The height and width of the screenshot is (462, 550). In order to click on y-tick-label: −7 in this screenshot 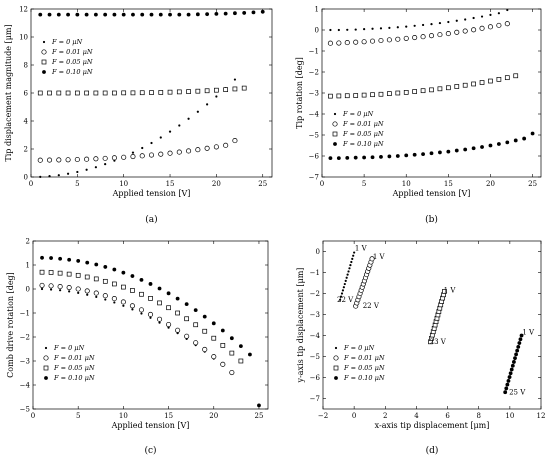, I will do `click(315, 399)`.